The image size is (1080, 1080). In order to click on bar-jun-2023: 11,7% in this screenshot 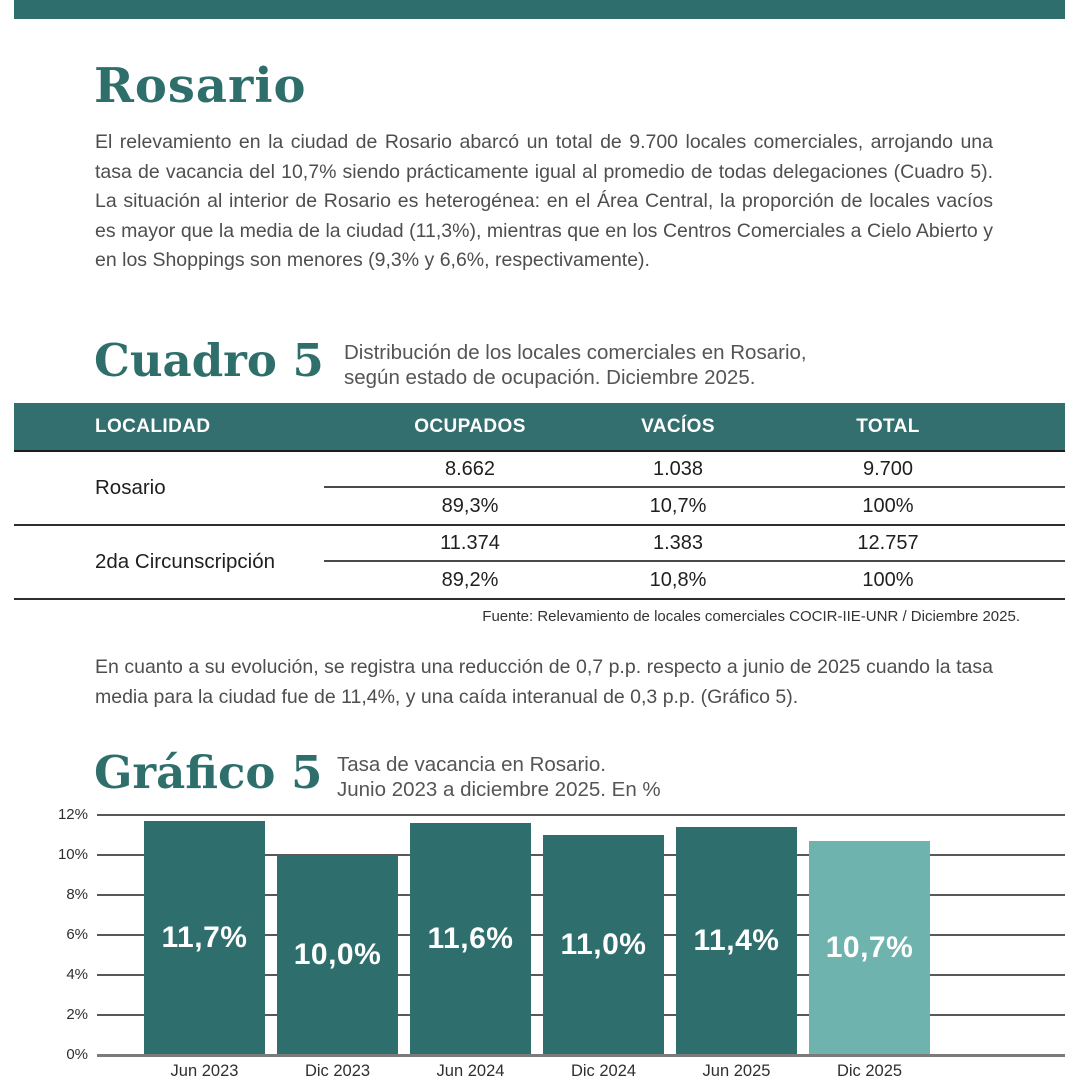, I will do `click(204, 938)`.